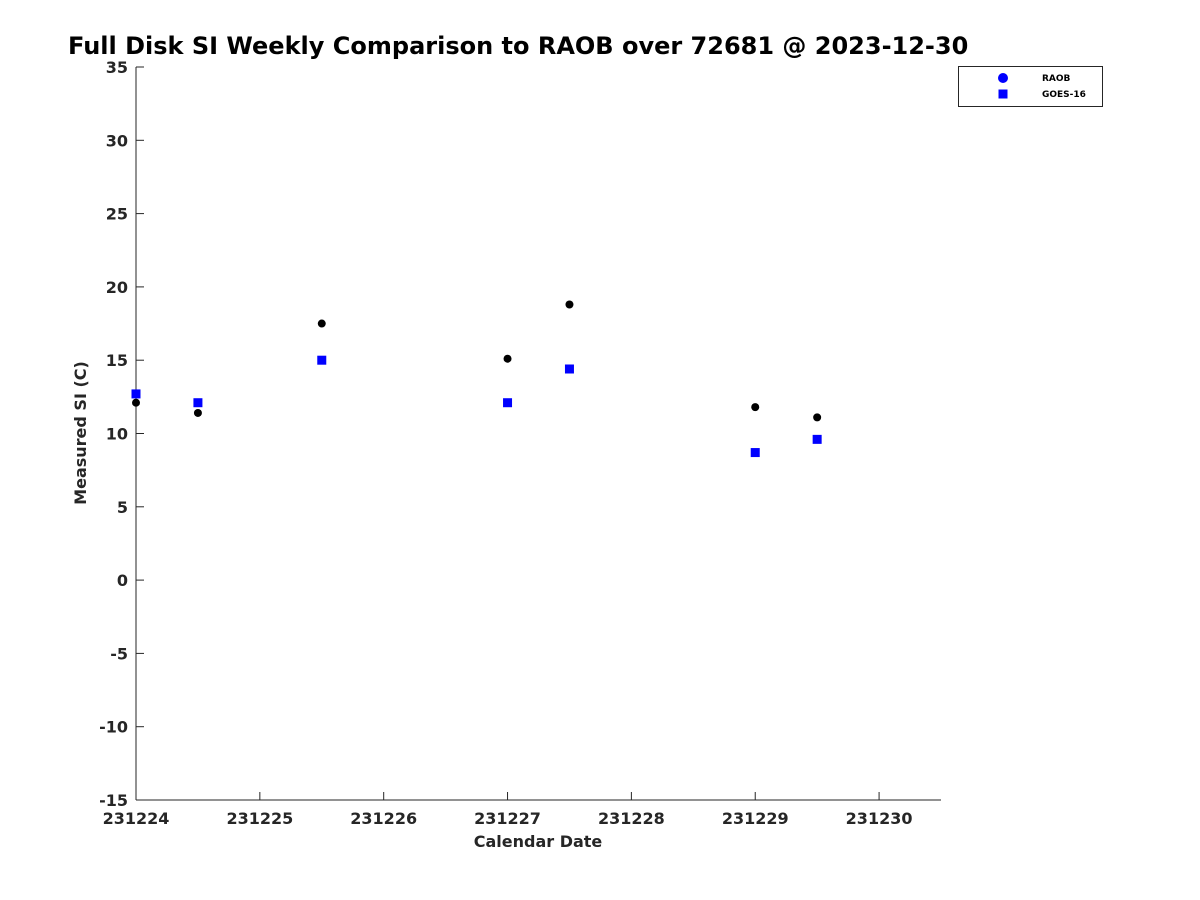  I want to click on y-tick-label: 25, so click(117, 214).